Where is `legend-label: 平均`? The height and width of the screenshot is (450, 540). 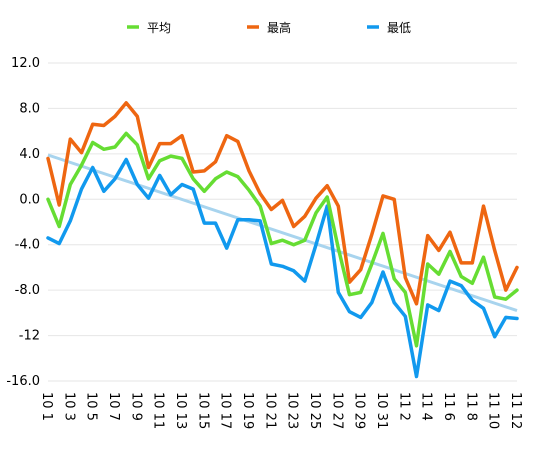
legend-label: 平均 is located at coordinates (159, 28).